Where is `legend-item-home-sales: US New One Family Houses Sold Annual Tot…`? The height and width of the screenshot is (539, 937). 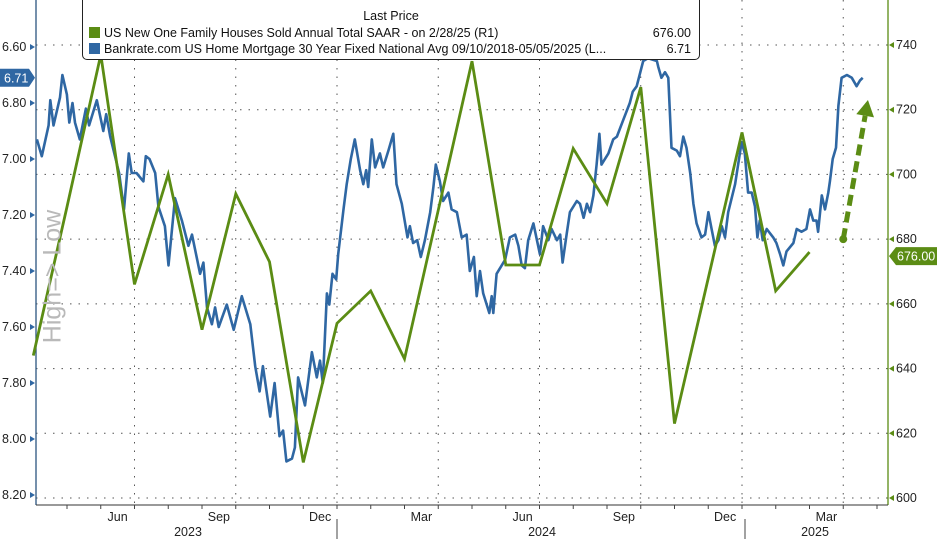 legend-item-home-sales: US New One Family Houses Sold Annual Tot… is located at coordinates (390, 32).